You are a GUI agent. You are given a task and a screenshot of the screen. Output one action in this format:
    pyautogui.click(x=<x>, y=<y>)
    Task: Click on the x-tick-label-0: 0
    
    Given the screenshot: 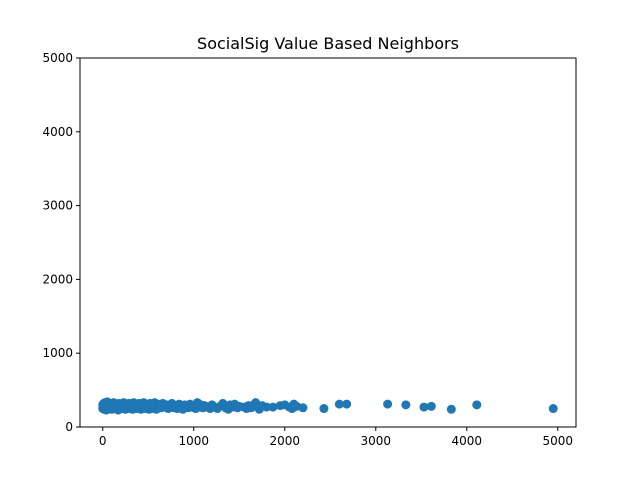 What is the action you would take?
    pyautogui.click(x=103, y=441)
    